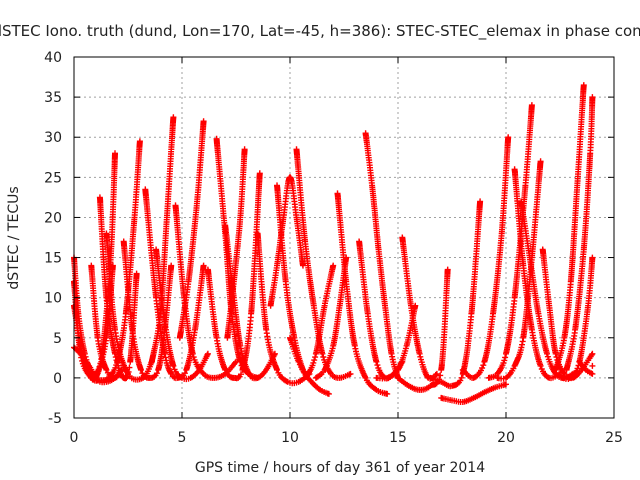 The height and width of the screenshot is (480, 640). I want to click on y-tick-label: 35, so click(53, 98).